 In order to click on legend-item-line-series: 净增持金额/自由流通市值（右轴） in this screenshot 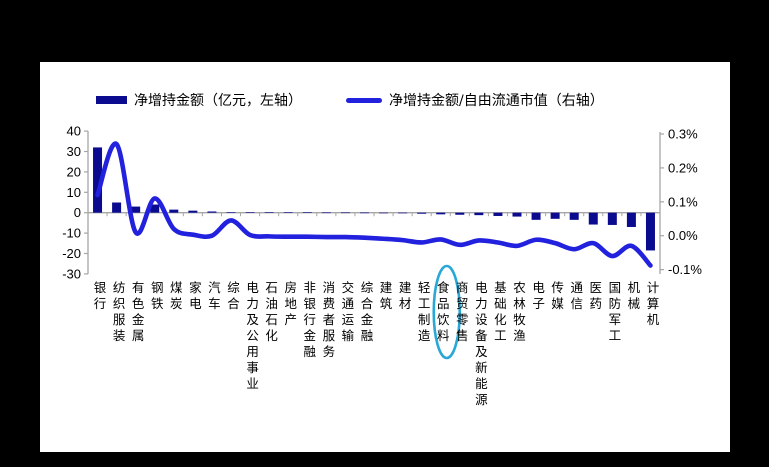, I will do `click(475, 100)`.